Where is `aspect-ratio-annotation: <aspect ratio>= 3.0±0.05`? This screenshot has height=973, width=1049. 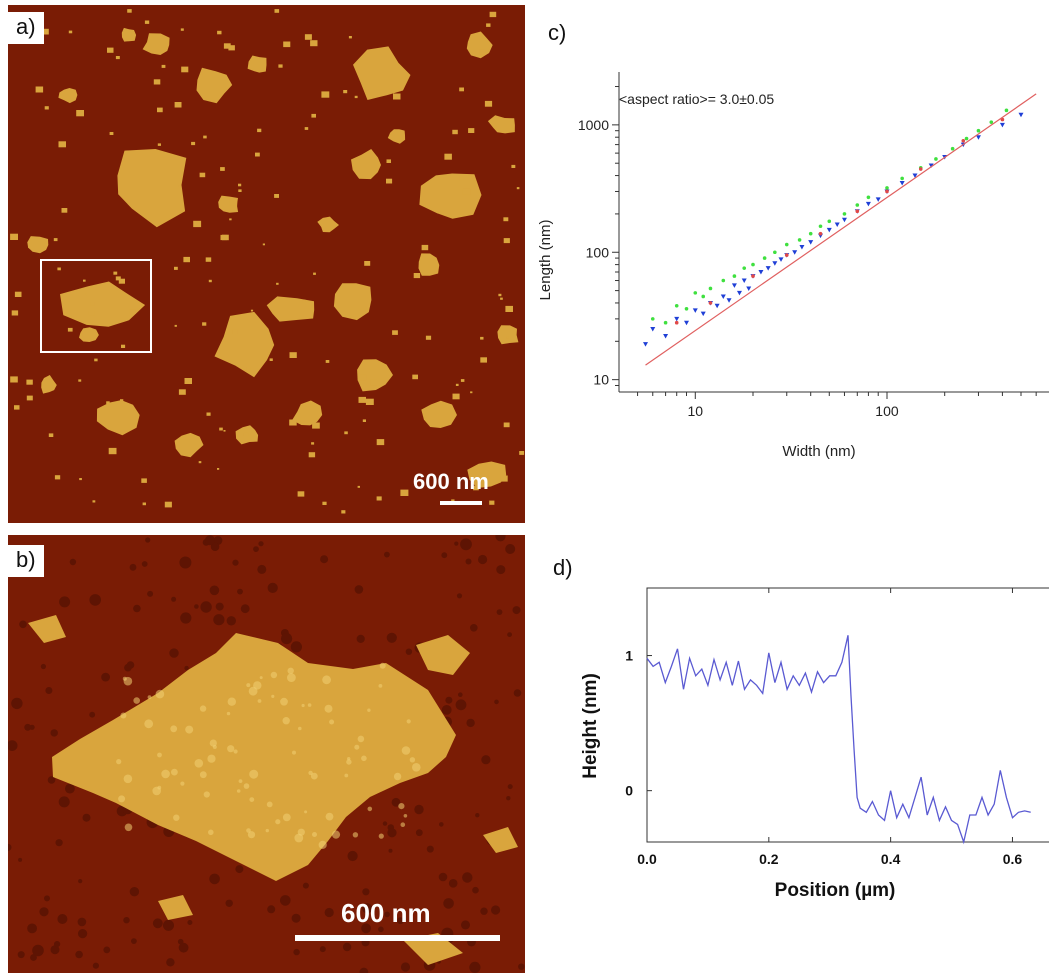
aspect-ratio-annotation: <aspect ratio>= 3.0±0.05 is located at coordinates (696, 99).